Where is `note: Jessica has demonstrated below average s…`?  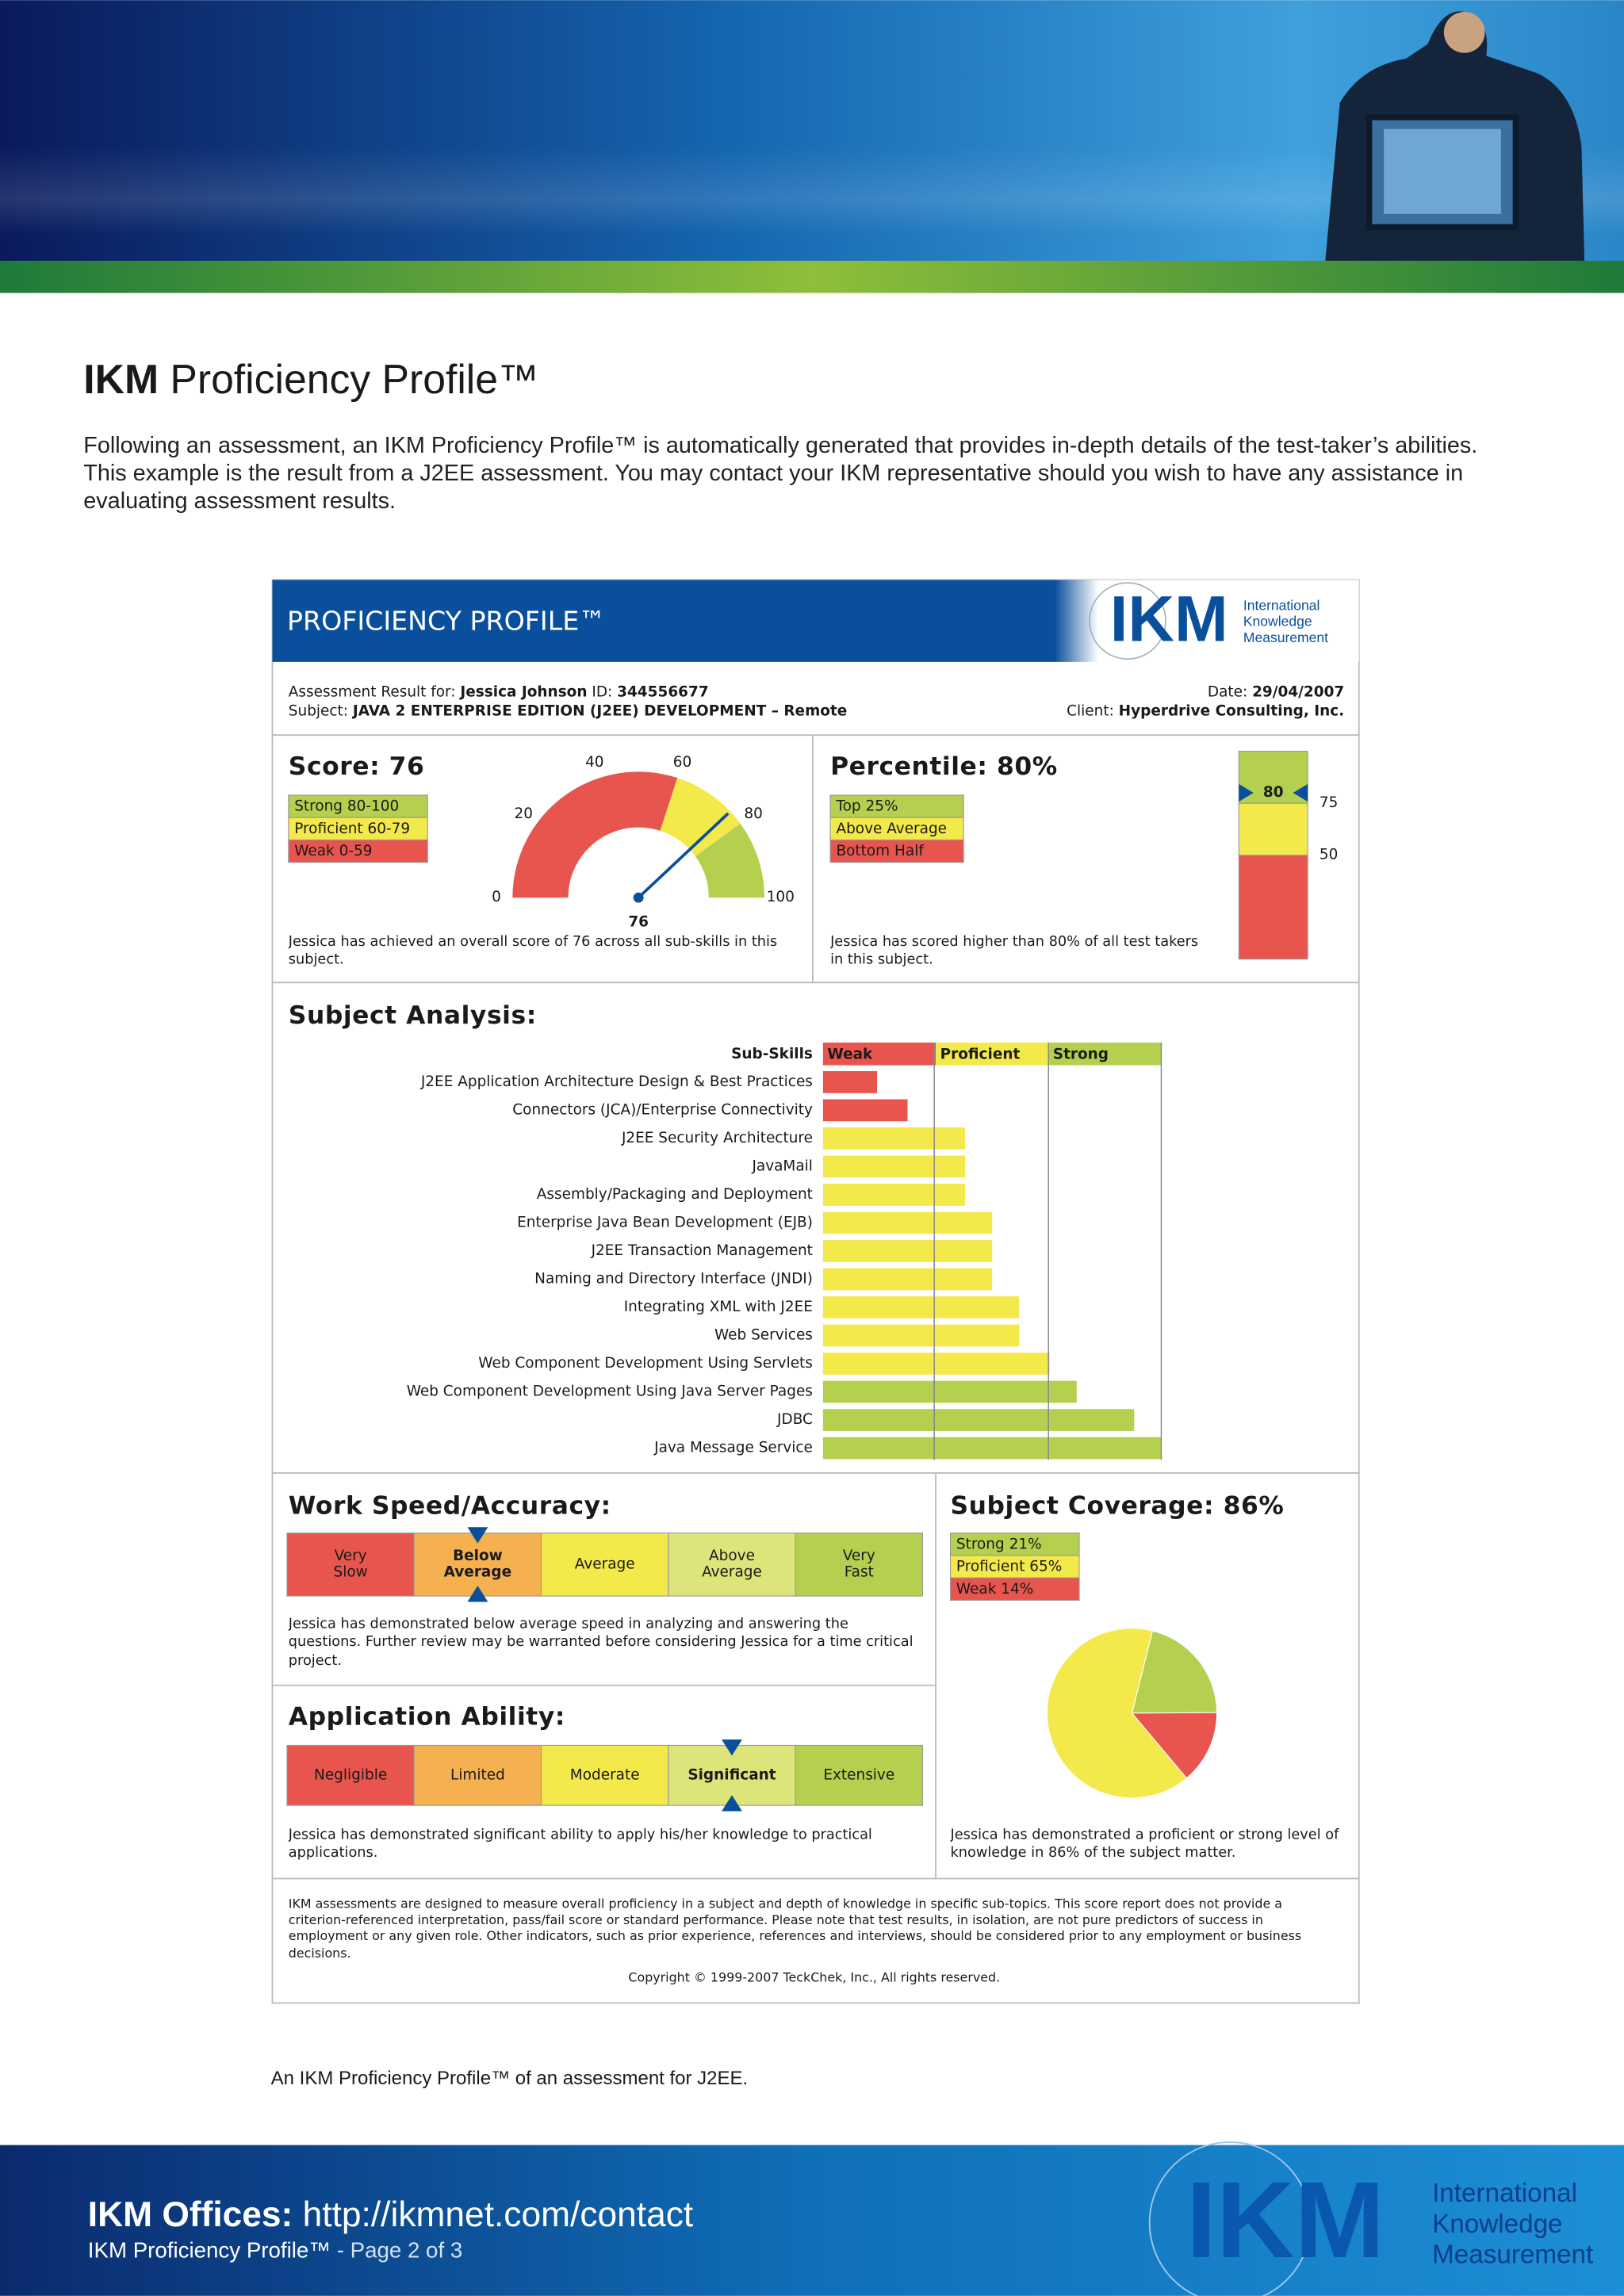
note: Jessica has demonstrated below average s… is located at coordinates (601, 1643).